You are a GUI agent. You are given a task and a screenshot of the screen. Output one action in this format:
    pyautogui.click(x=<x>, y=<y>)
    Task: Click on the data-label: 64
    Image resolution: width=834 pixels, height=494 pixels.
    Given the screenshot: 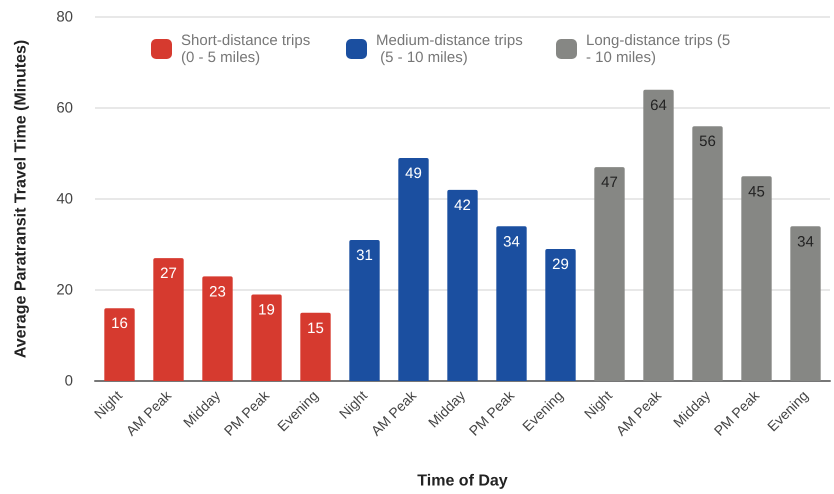 What is the action you would take?
    pyautogui.click(x=658, y=105)
    